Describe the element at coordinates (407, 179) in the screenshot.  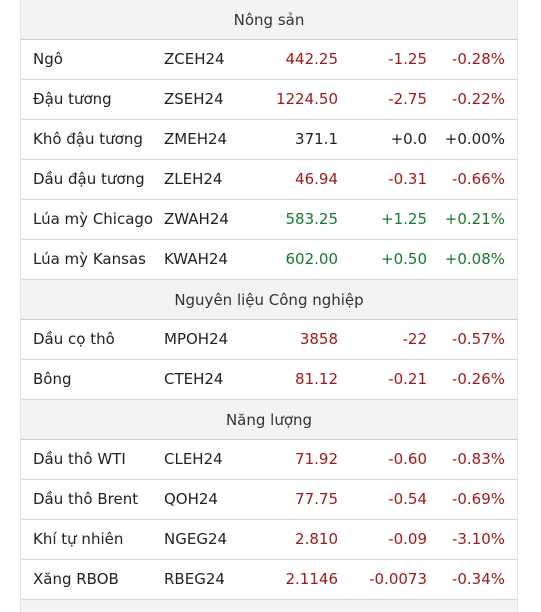
I see `price-change: -0.31` at that location.